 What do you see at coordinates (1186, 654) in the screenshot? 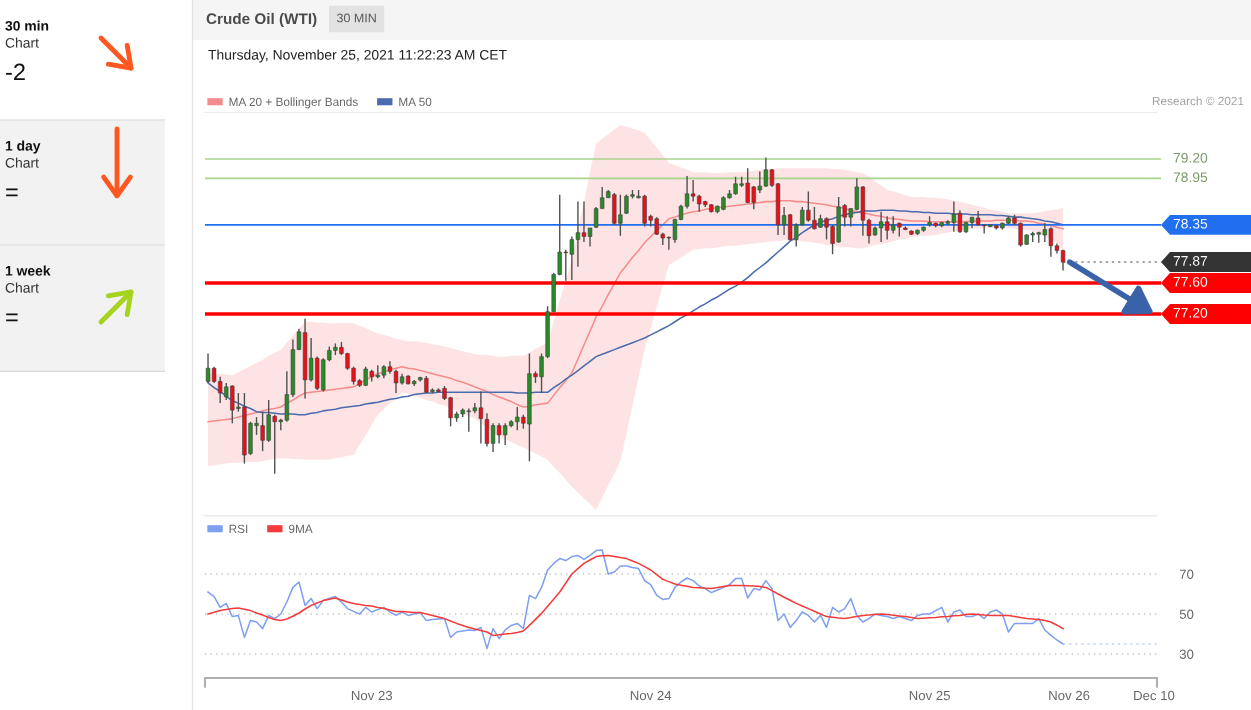
I see `y-tick-label: 30` at bounding box center [1186, 654].